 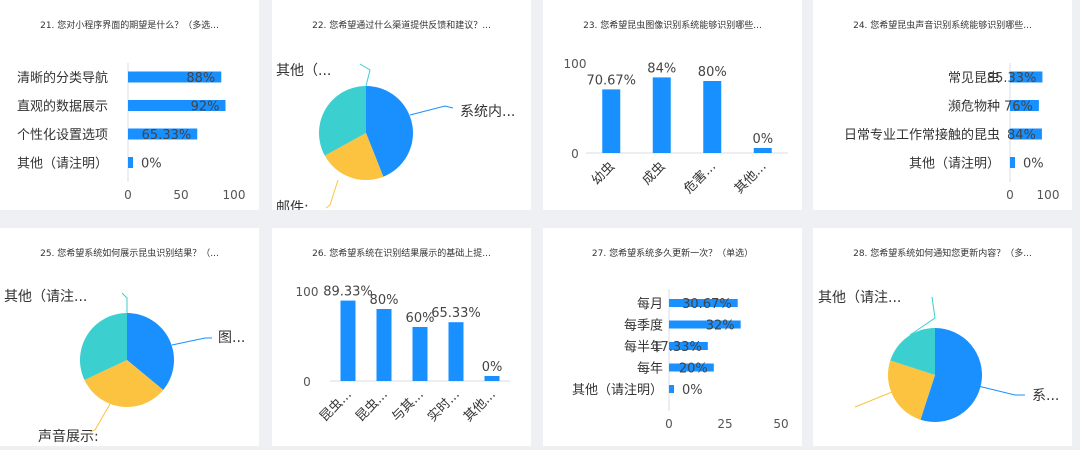 I want to click on data-label: 65.33%, so click(x=456, y=313).